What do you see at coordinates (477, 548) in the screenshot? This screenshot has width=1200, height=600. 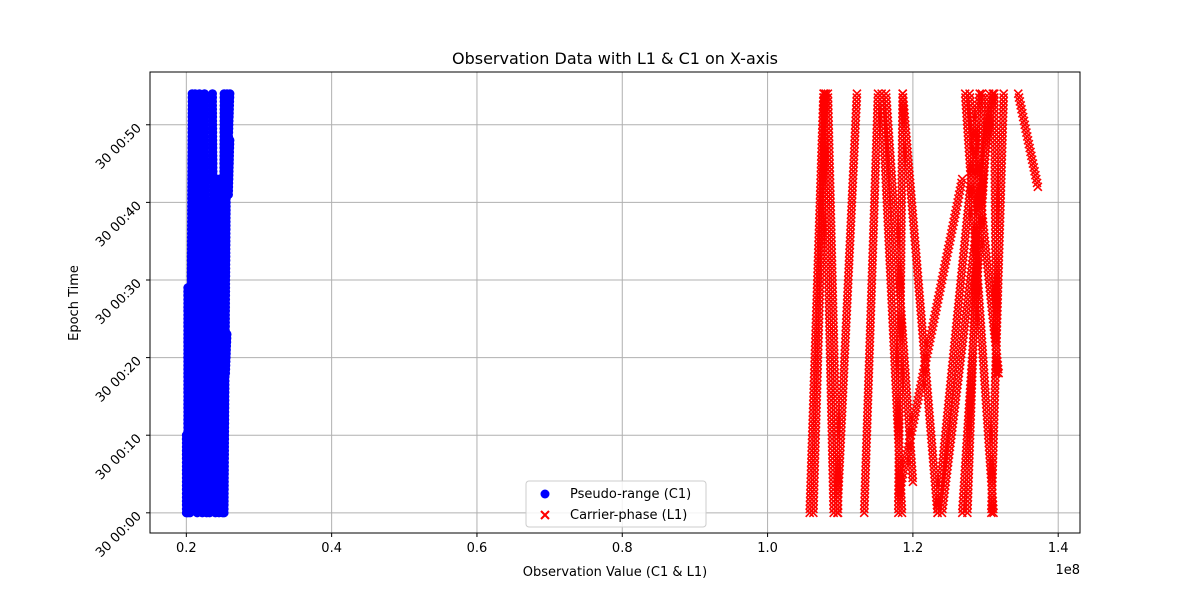 I see `x-tick-label: 0.6` at bounding box center [477, 548].